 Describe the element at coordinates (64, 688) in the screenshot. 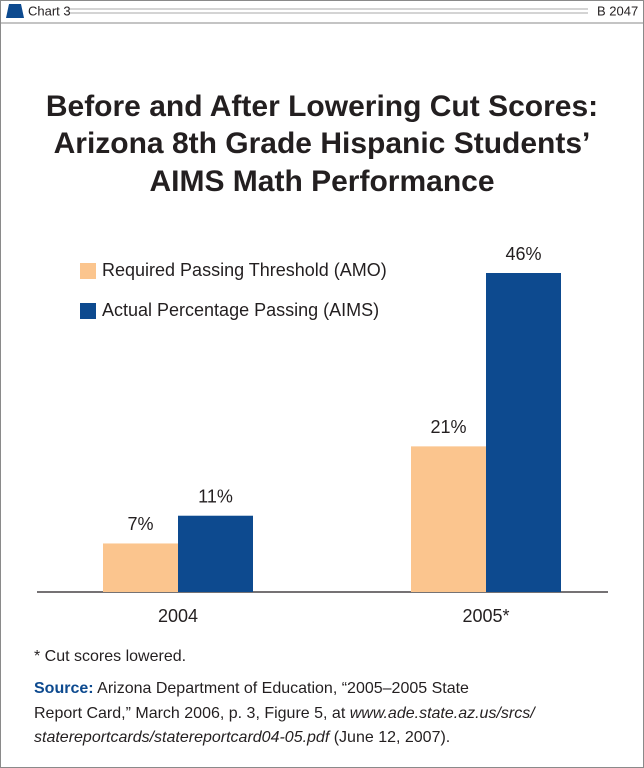

I see `source-label: Source:` at that location.